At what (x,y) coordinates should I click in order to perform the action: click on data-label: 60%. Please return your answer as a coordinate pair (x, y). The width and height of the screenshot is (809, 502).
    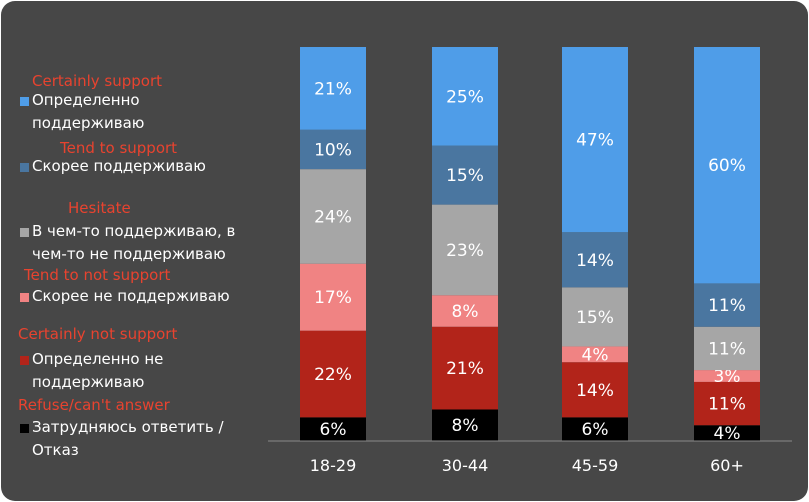
    Looking at the image, I should click on (727, 166).